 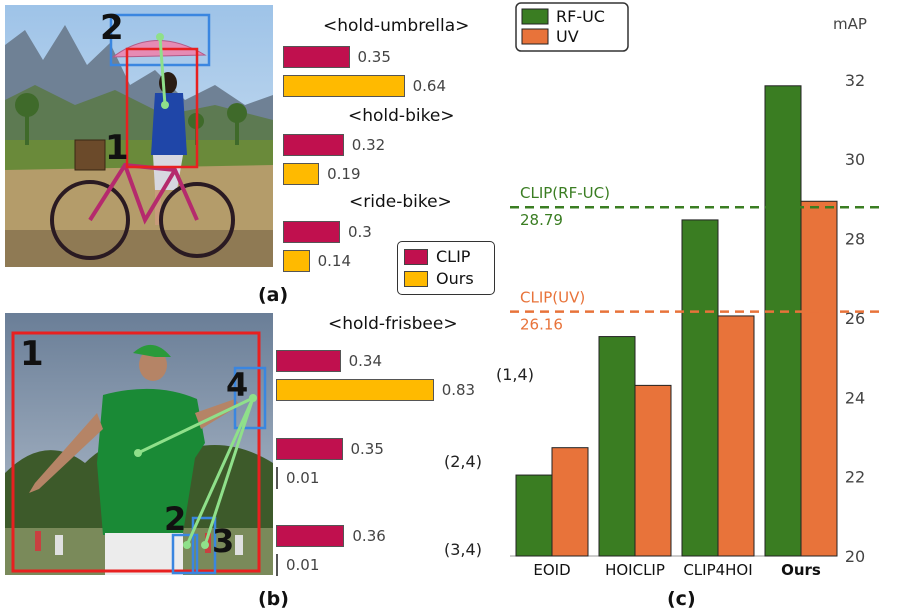 What do you see at coordinates (416, 256) in the screenshot?
I see `legend-swatch-clip` at bounding box center [416, 256].